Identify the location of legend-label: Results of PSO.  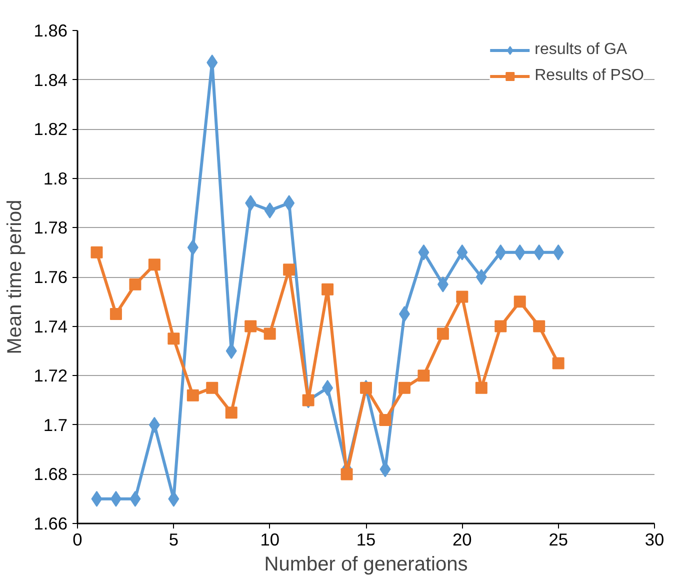
(589, 76).